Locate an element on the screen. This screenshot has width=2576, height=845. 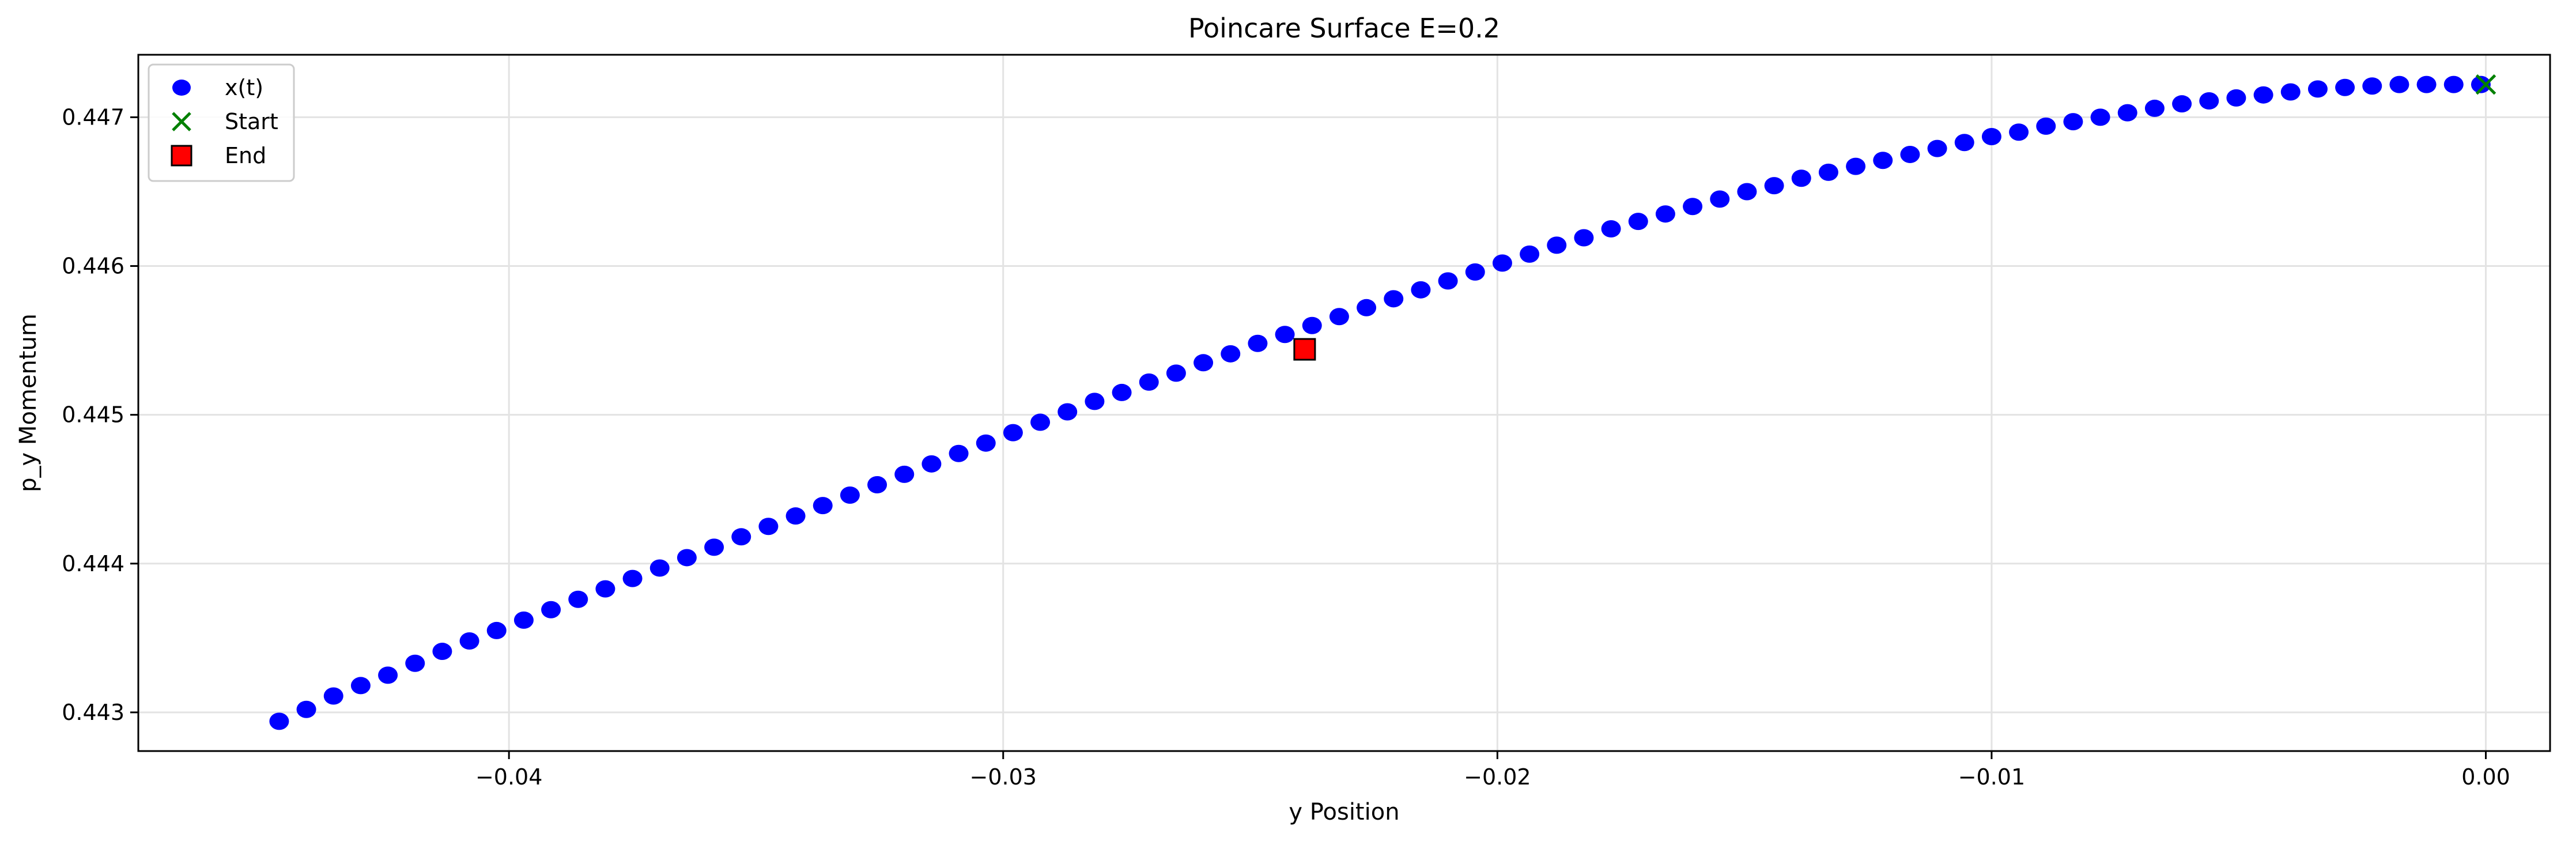
chart-title: Poincare Surface E=0.2 is located at coordinates (1344, 28).